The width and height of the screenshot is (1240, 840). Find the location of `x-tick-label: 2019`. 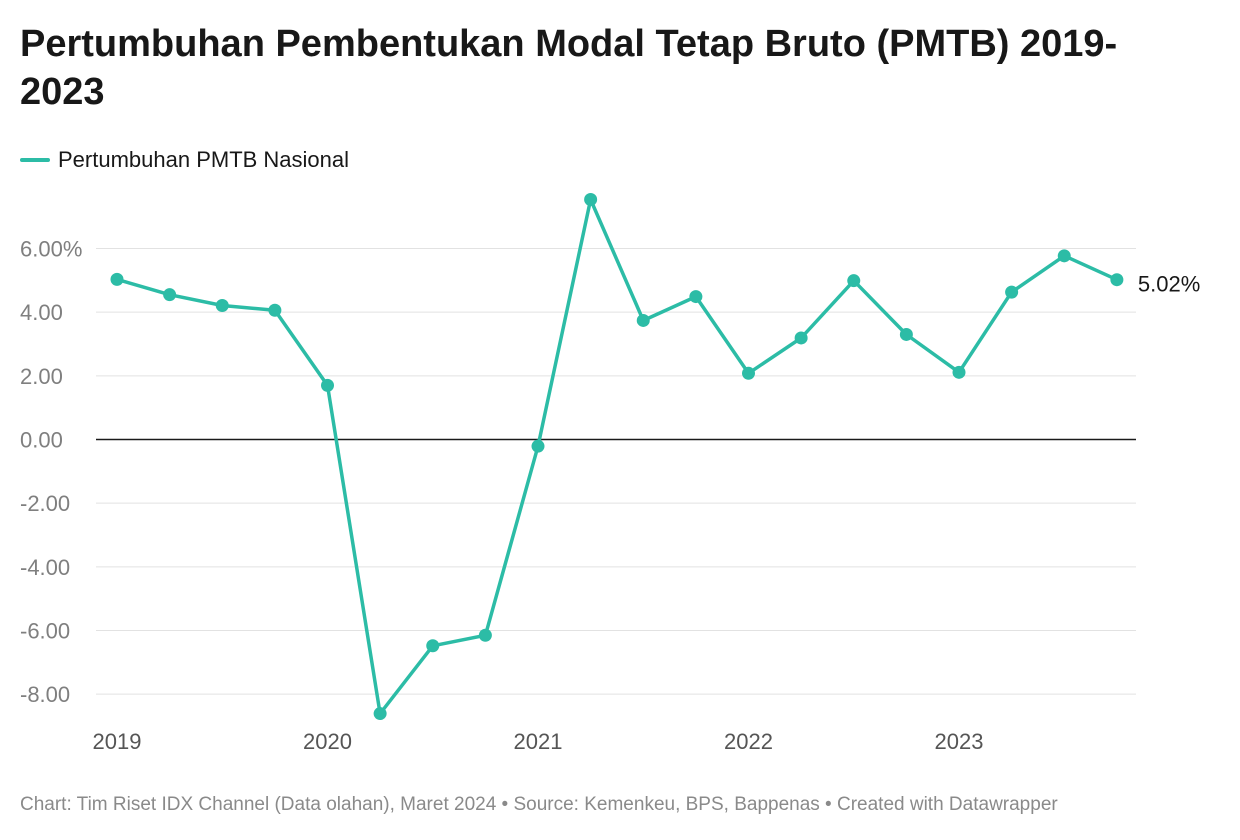

x-tick-label: 2019 is located at coordinates (117, 741).